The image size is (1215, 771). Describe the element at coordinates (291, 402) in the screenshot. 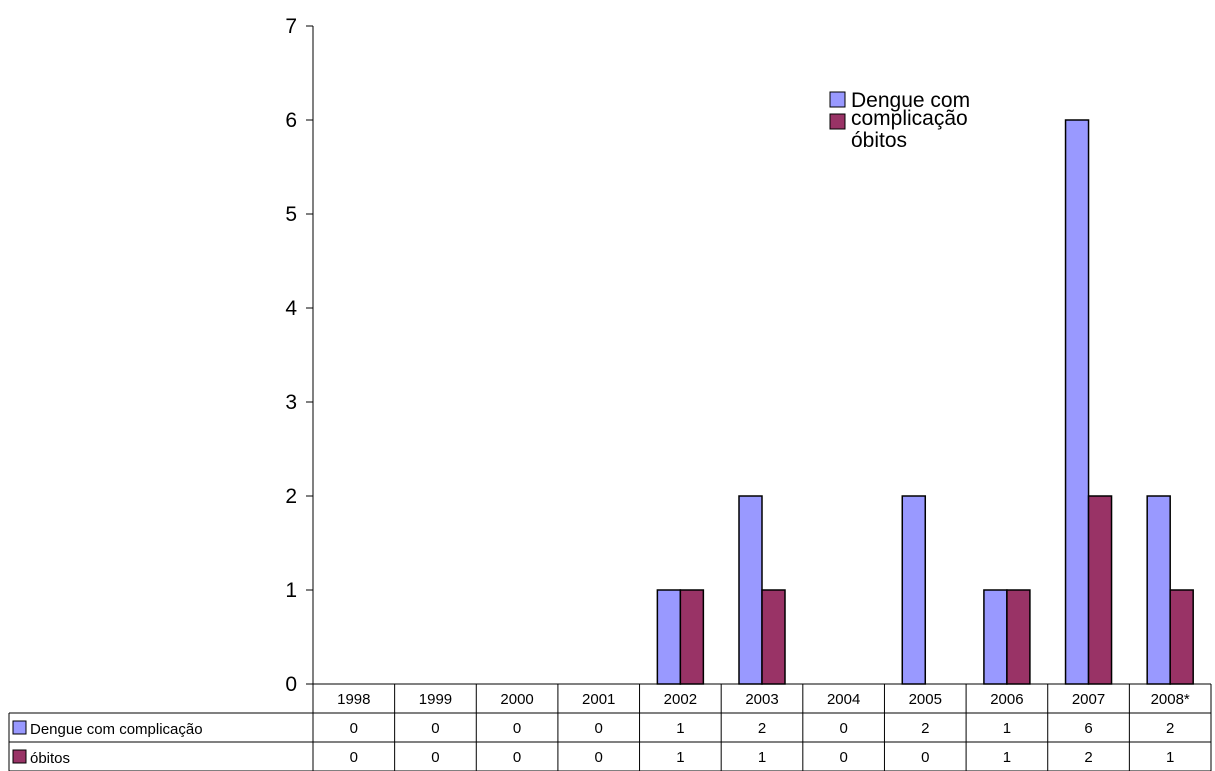

I see `y-tick-label: 3` at that location.